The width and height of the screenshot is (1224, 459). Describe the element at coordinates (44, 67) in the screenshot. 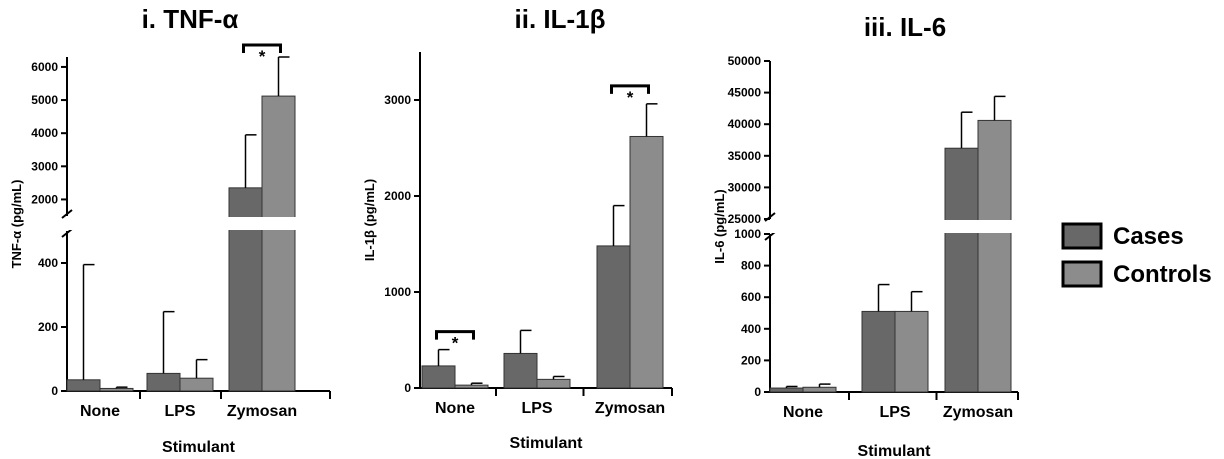

I see `y-tick-label: 6000` at that location.